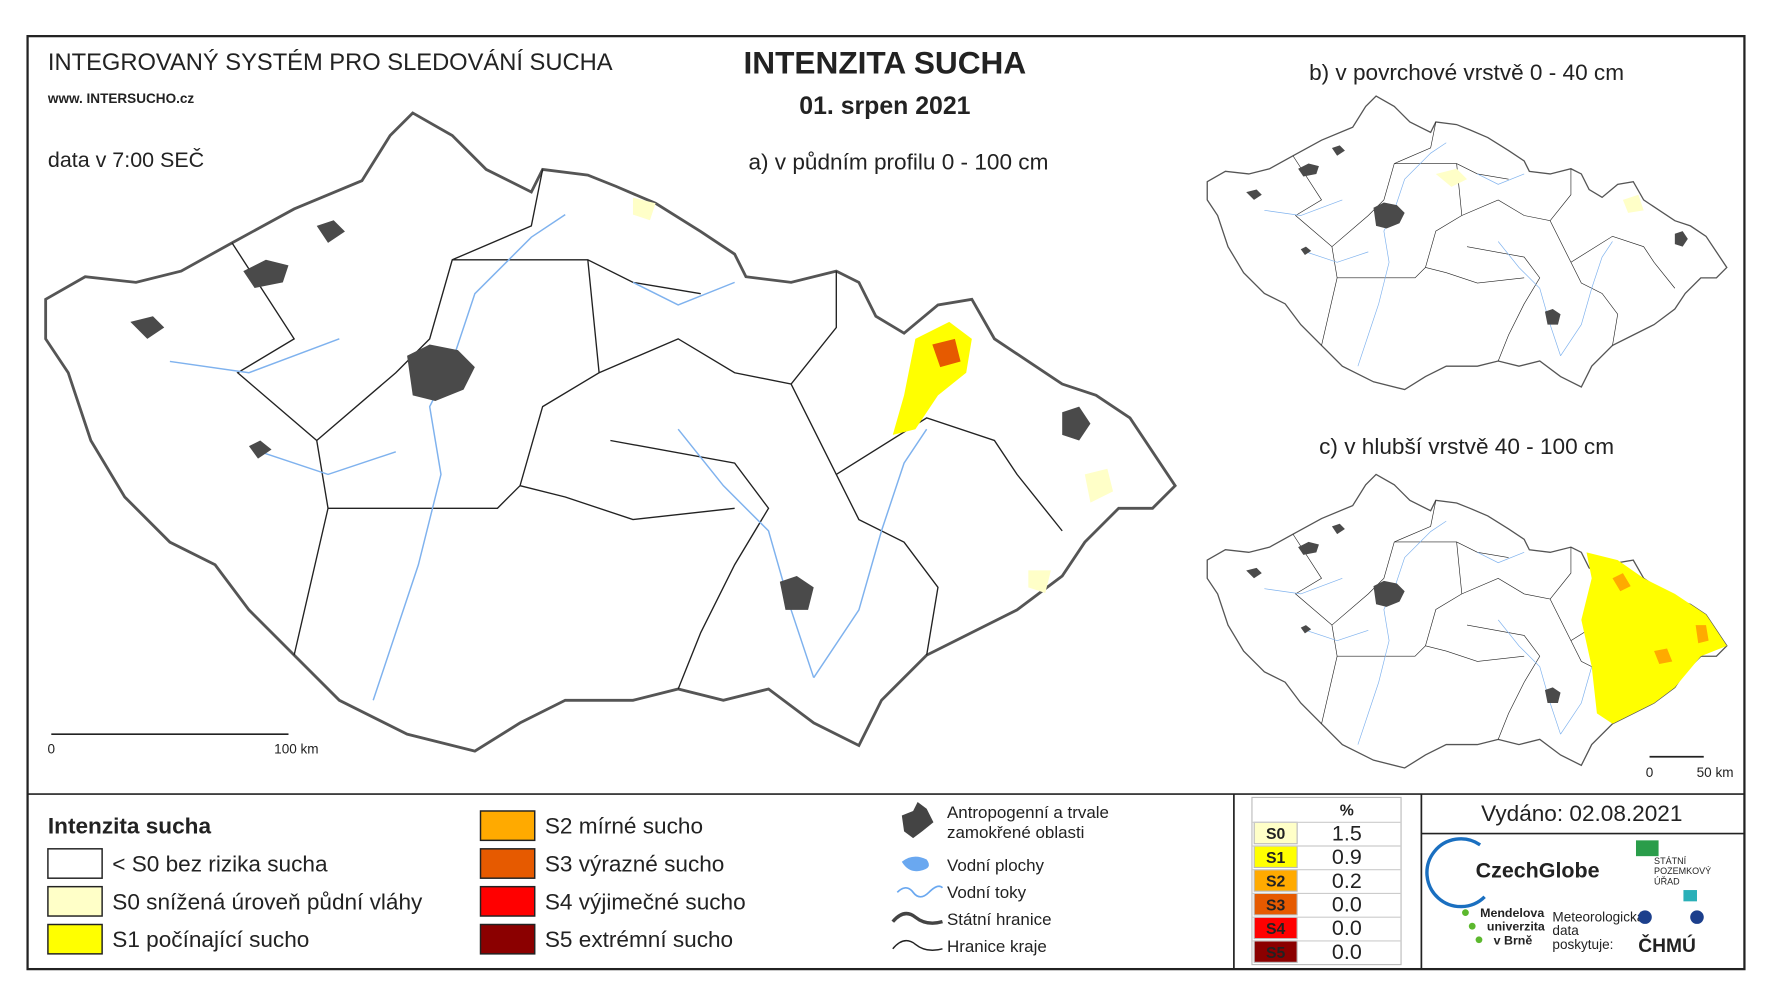  What do you see at coordinates (634, 863) in the screenshot?
I see `legend-label: S3 výrazné sucho` at bounding box center [634, 863].